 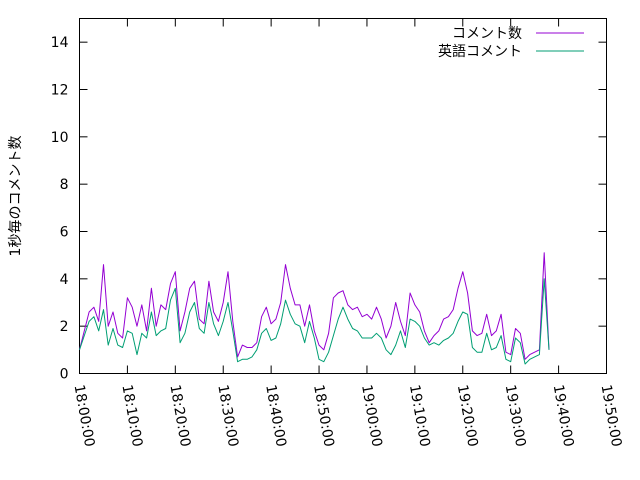 I want to click on x-tick-label: 18:20:00, so click(x=179, y=415).